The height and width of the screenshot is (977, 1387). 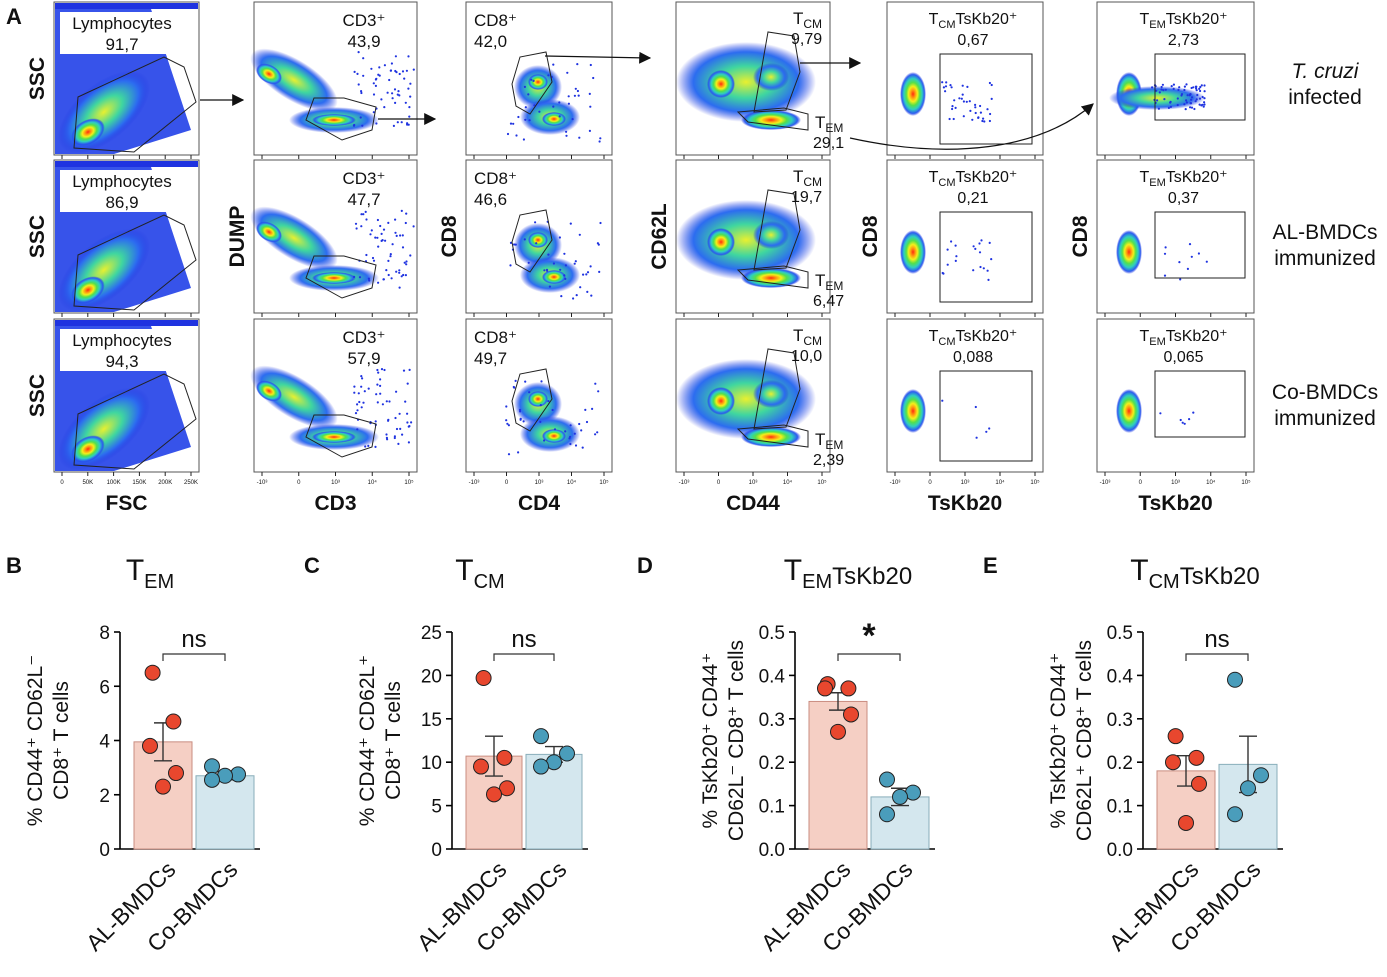 I want to click on significance-bracket, so click(x=524, y=657).